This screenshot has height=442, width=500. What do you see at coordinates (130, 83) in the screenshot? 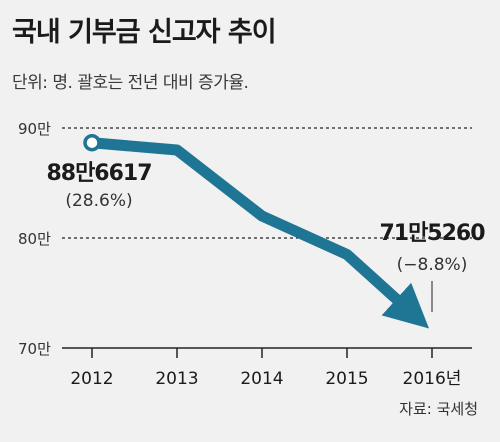
I see `chart-subtitle: 단위: 명. 괄호는 전년 대비 증가율.` at bounding box center [130, 83].